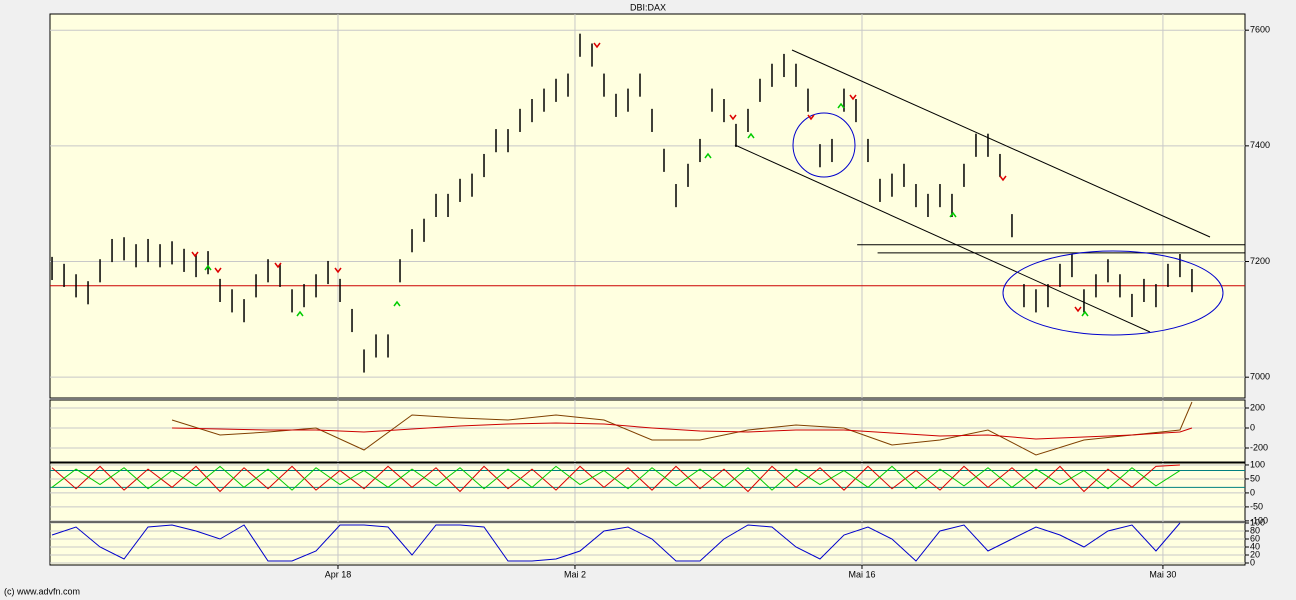 The height and width of the screenshot is (600, 1296). What do you see at coordinates (42, 591) in the screenshot?
I see `footer: (c) www.advfn.com` at bounding box center [42, 591].